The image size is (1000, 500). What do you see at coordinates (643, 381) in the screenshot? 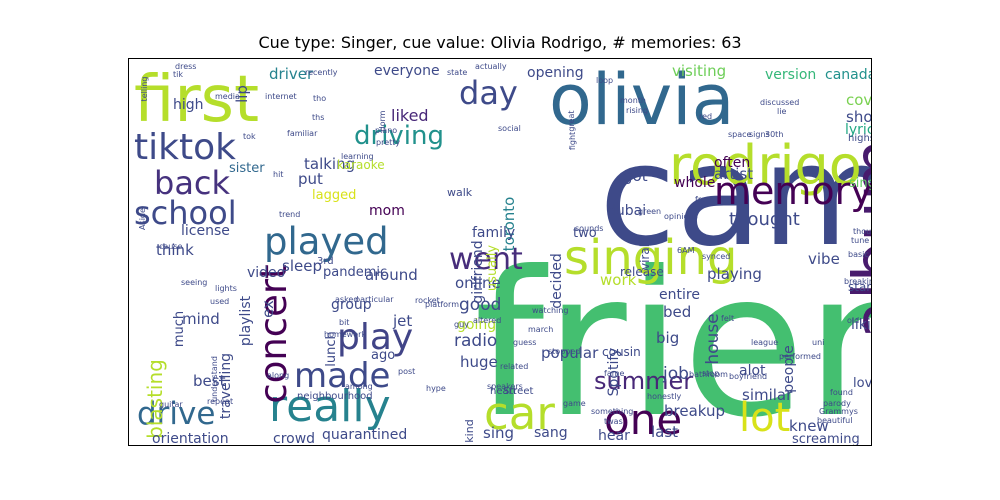
I see `word-summer: summer` at bounding box center [643, 381].